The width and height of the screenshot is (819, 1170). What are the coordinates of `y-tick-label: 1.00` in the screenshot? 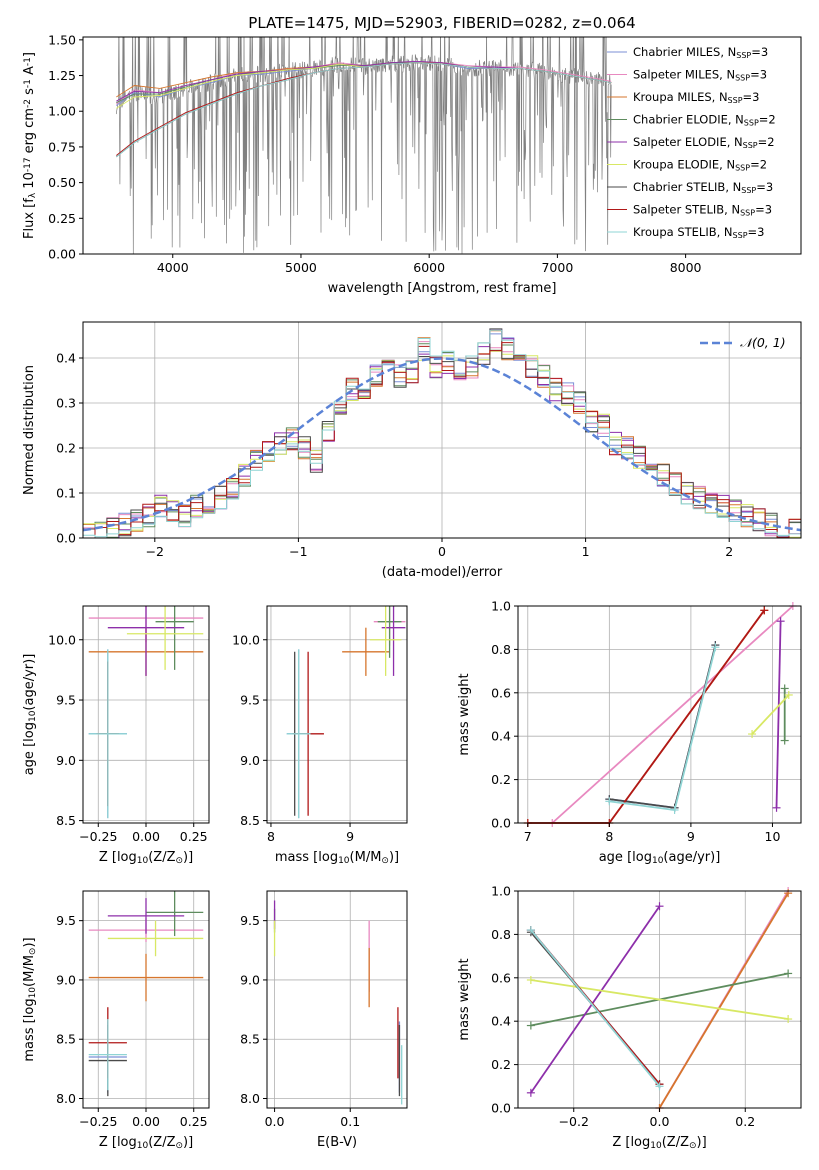 It's located at (62, 111).